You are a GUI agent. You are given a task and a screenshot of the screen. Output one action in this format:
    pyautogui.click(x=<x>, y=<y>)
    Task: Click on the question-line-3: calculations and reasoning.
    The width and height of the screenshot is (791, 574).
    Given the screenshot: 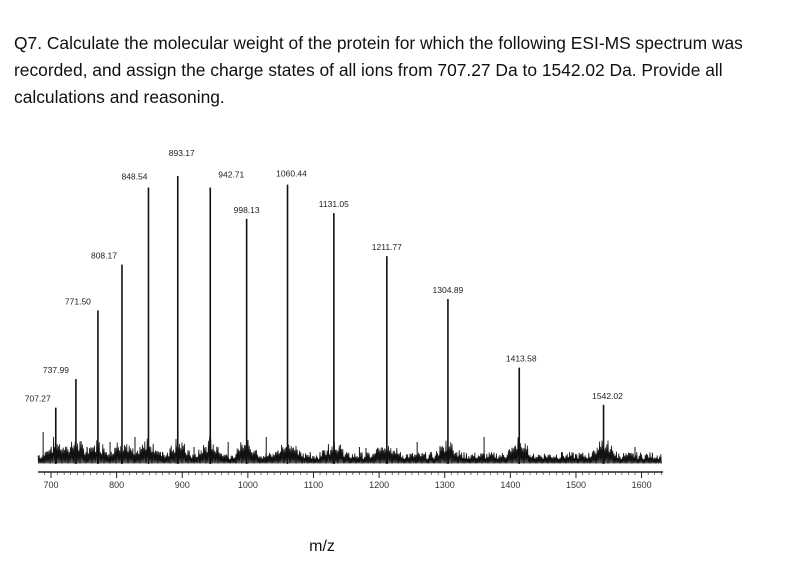 What is the action you would take?
    pyautogui.click(x=119, y=97)
    